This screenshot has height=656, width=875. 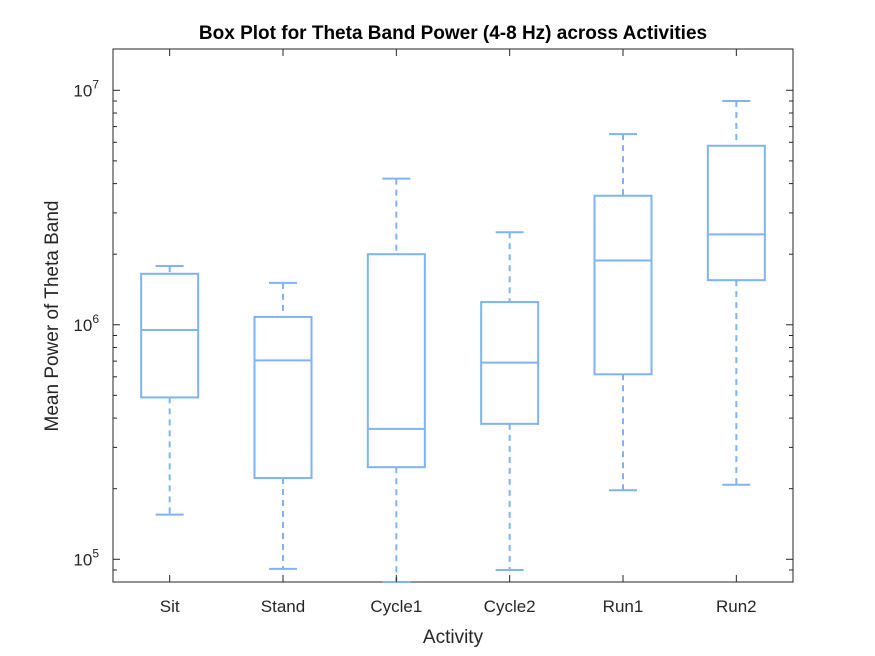 I want to click on box-run1, so click(x=623, y=312).